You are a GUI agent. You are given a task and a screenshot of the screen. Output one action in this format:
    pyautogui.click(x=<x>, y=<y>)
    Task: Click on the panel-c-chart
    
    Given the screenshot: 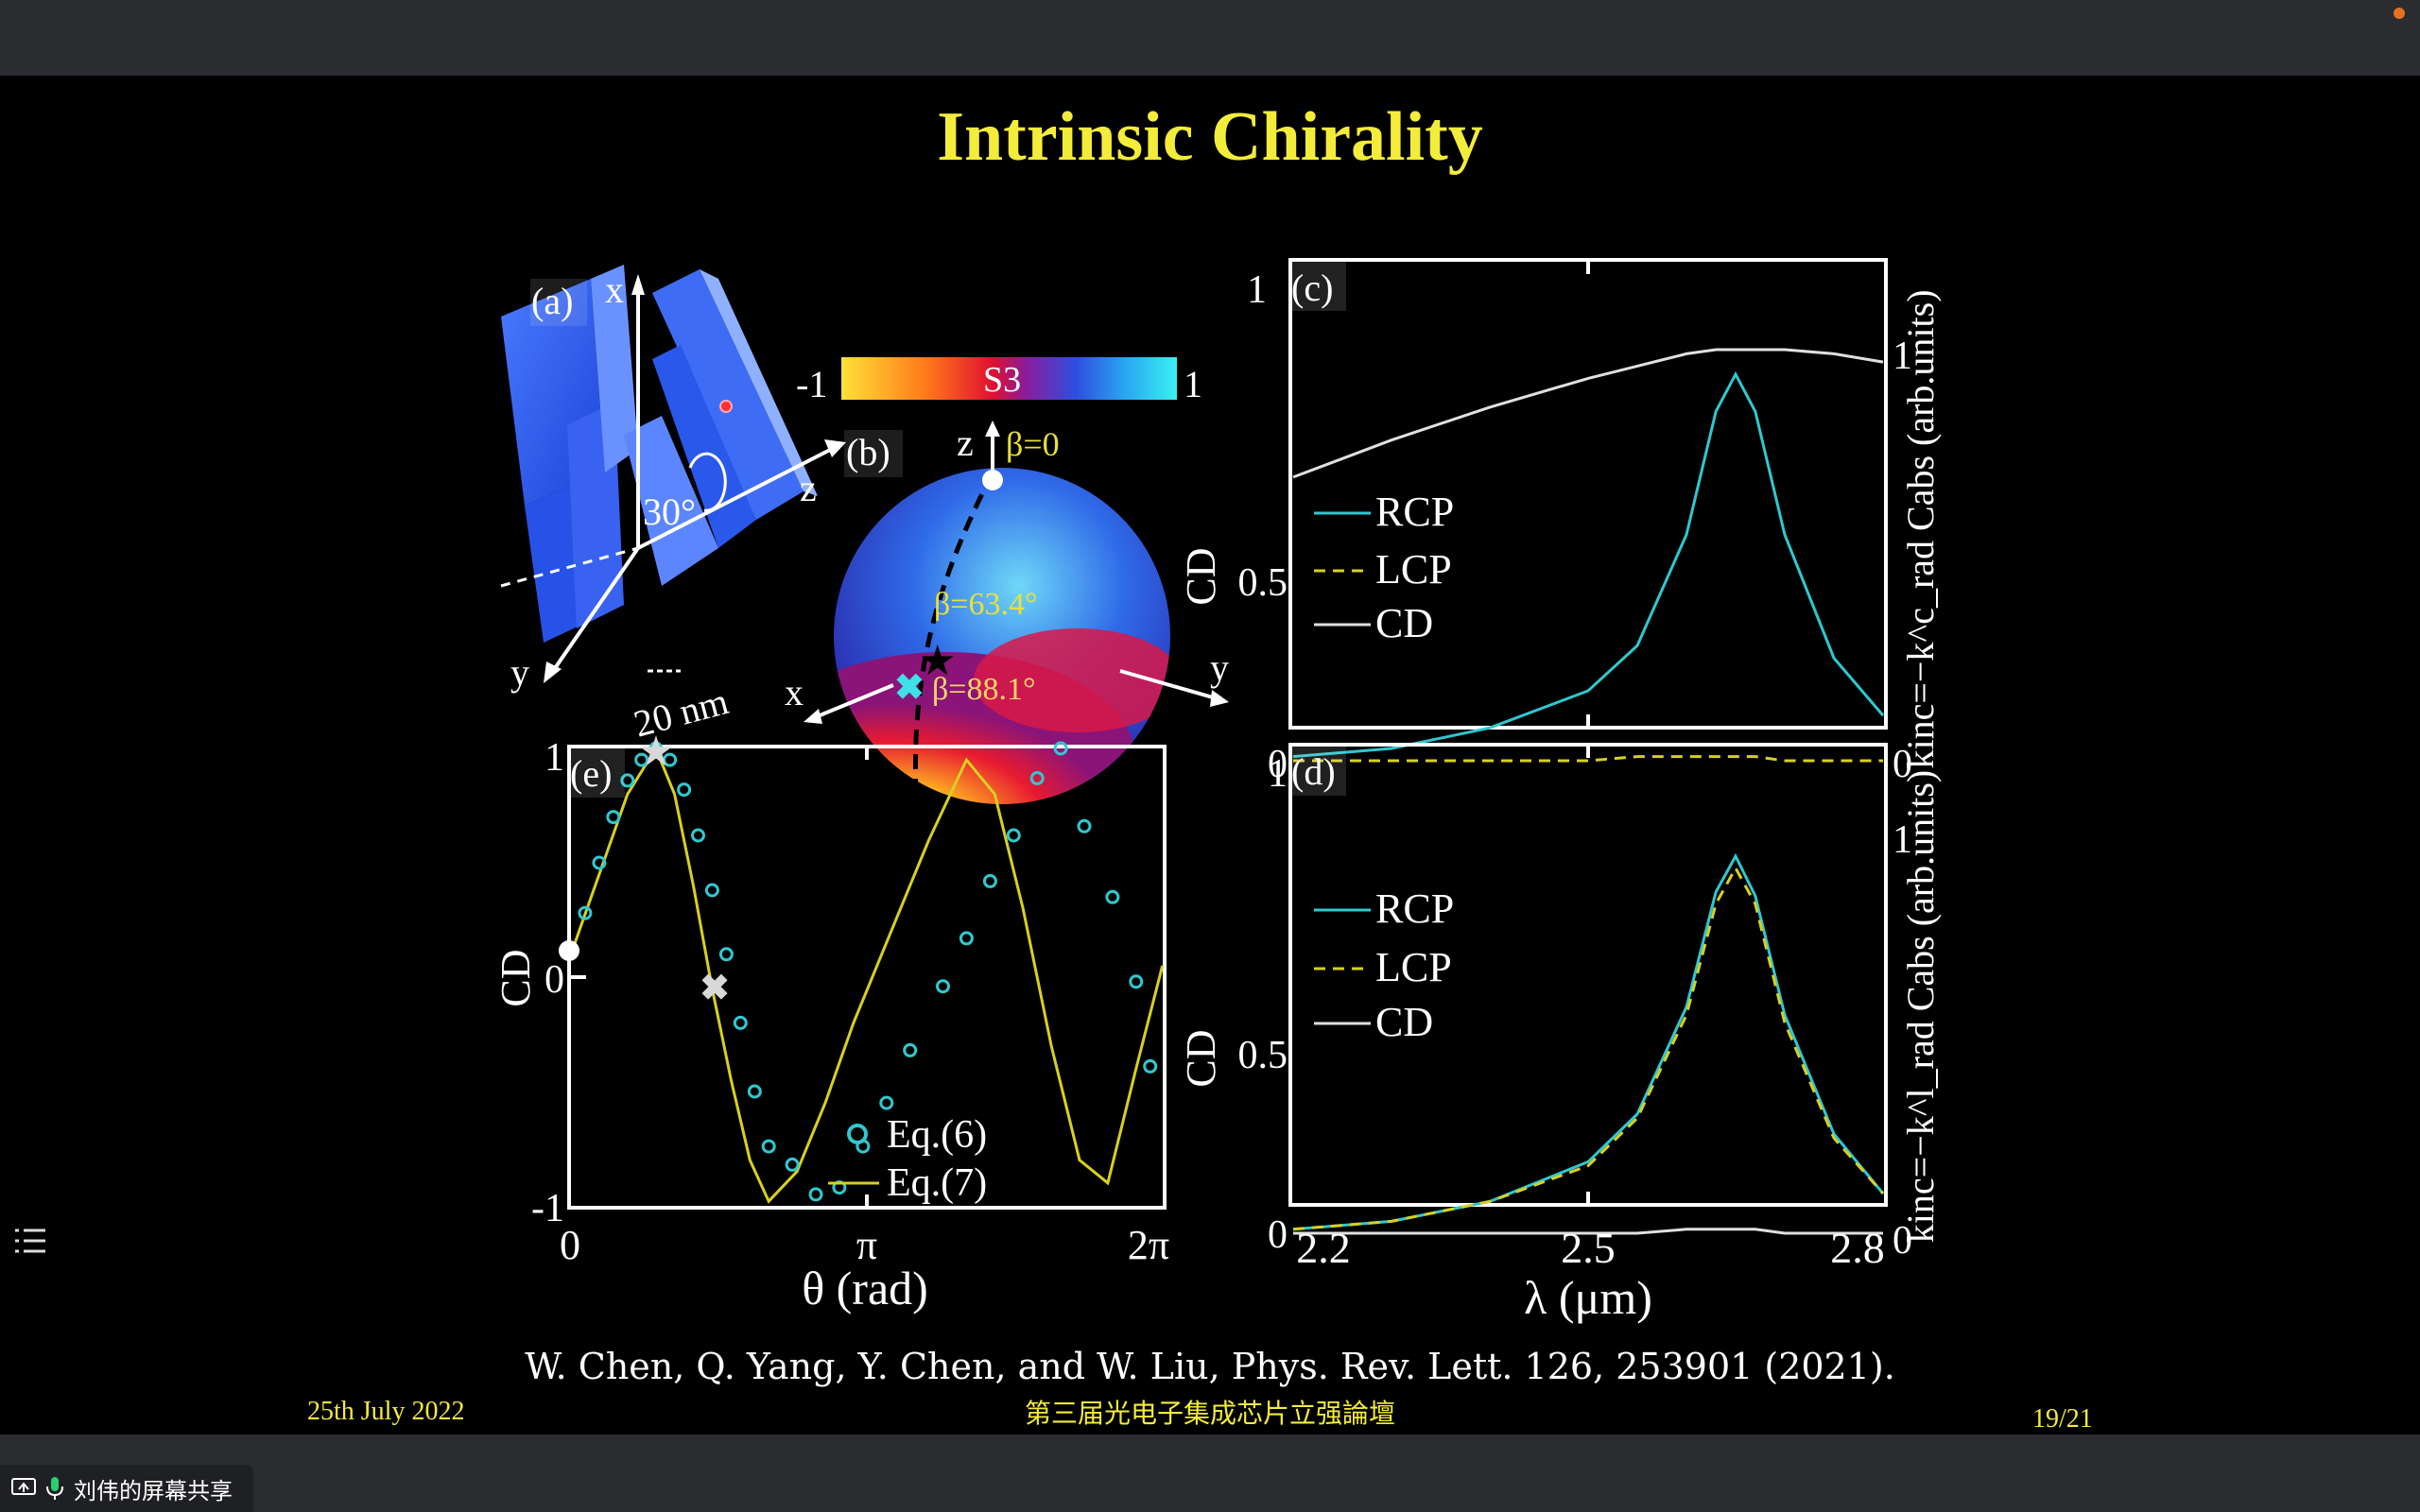 What is the action you would take?
    pyautogui.click(x=1588, y=510)
    